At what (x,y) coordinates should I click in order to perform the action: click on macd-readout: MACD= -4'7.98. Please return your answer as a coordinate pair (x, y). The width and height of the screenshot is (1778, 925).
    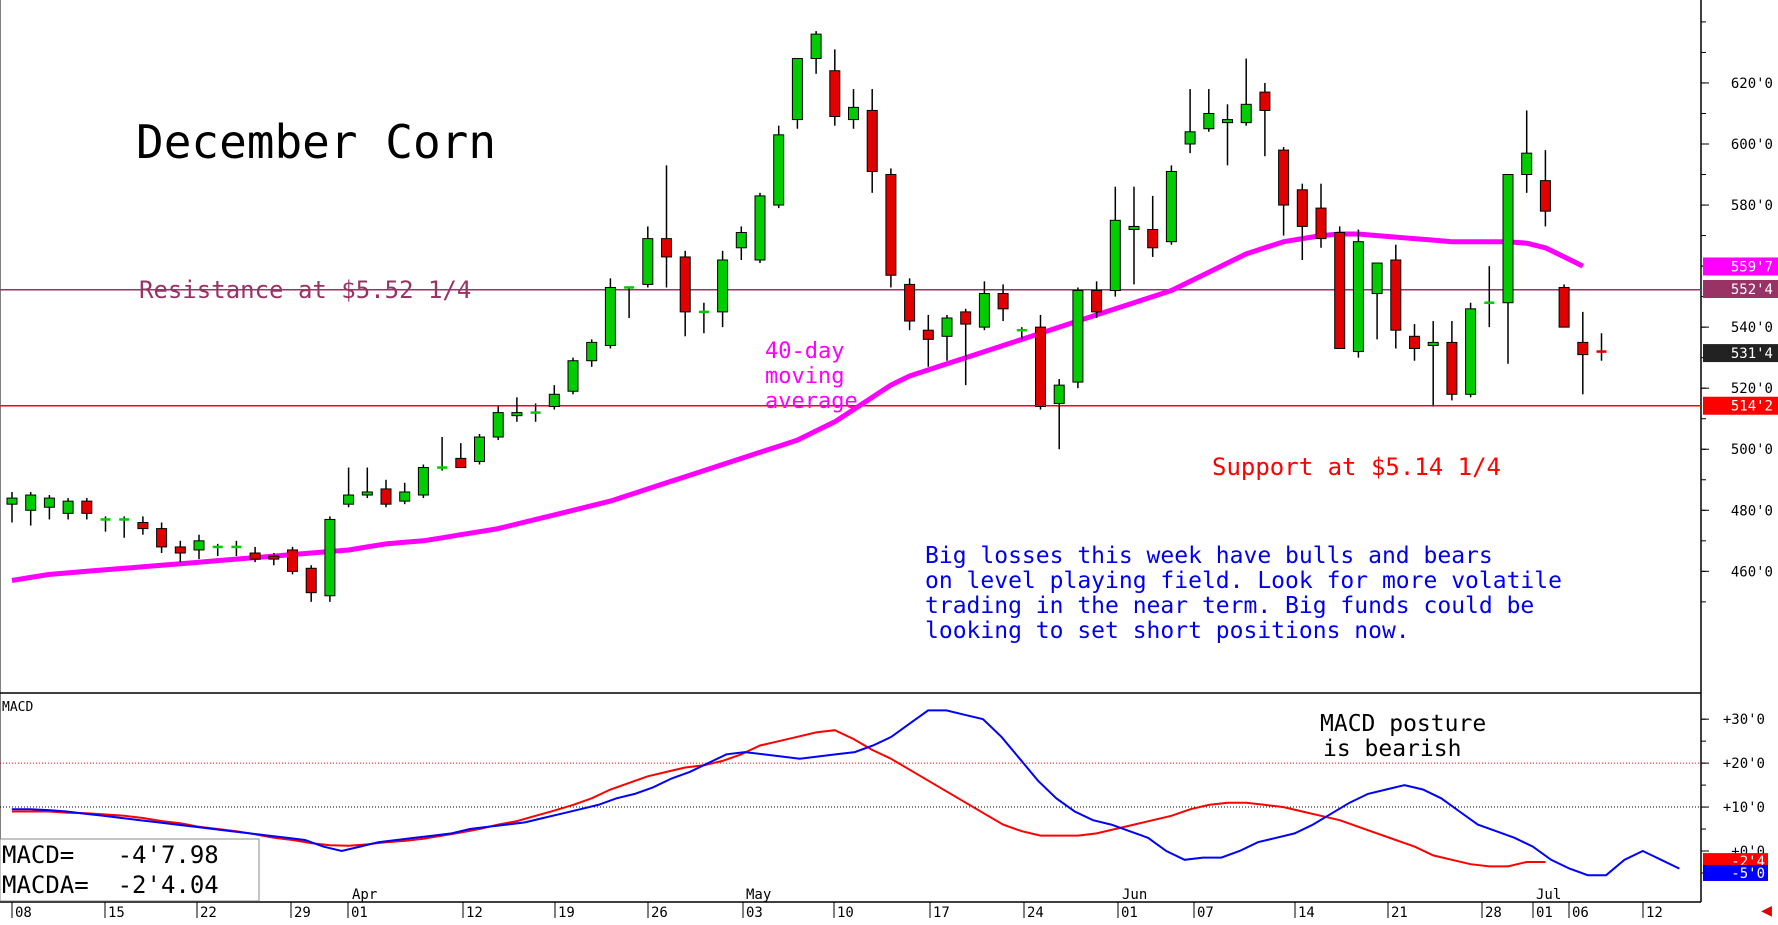
    Looking at the image, I should click on (110, 855).